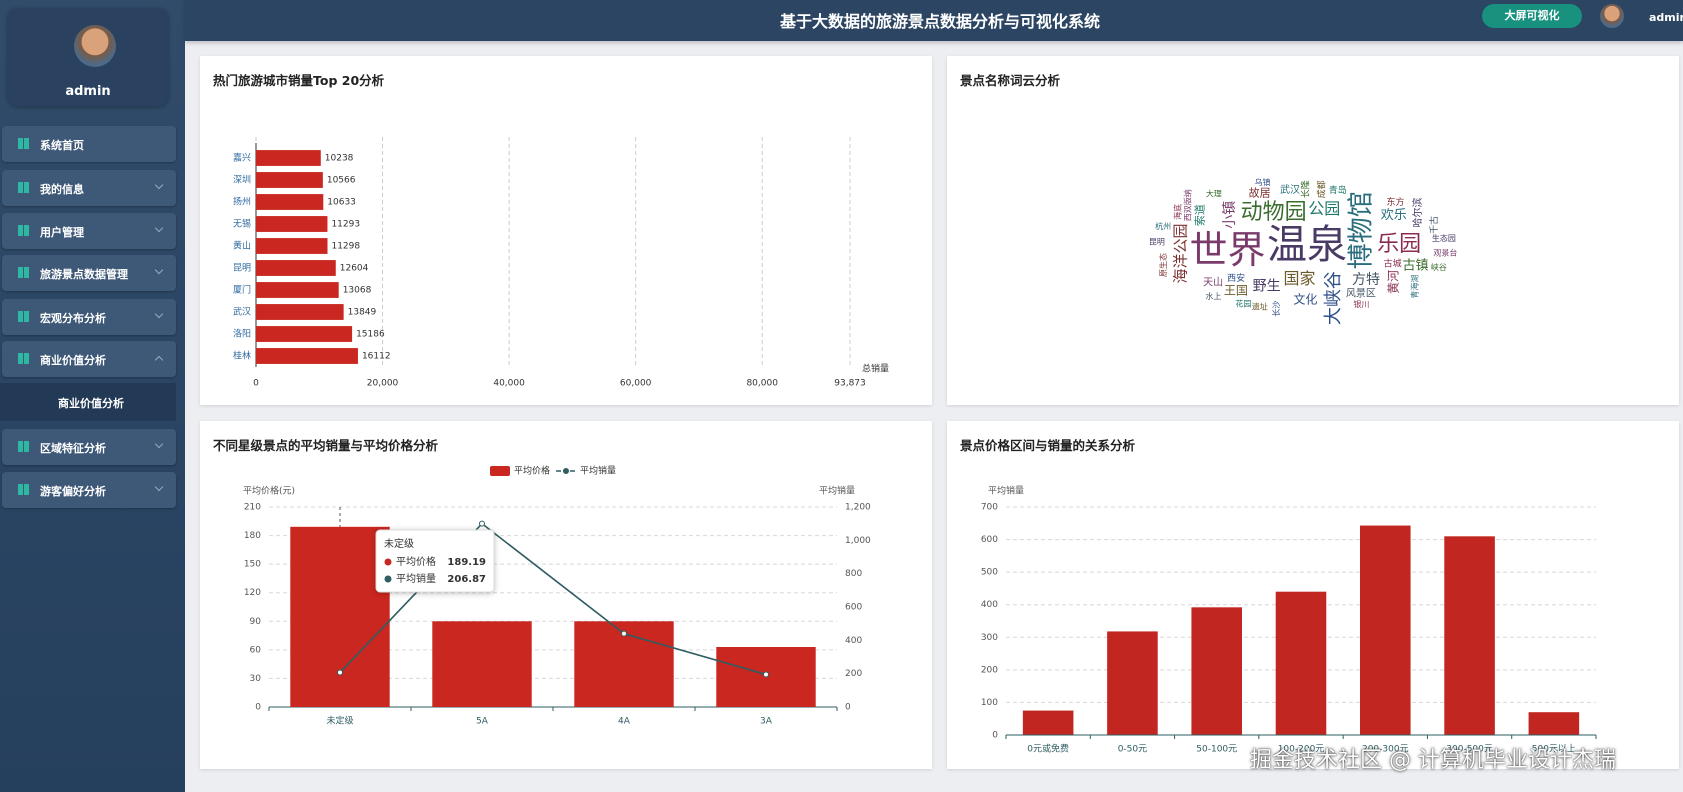 The height and width of the screenshot is (792, 1683). What do you see at coordinates (89, 231) in the screenshot?
I see `menu-item: 用户管理` at bounding box center [89, 231].